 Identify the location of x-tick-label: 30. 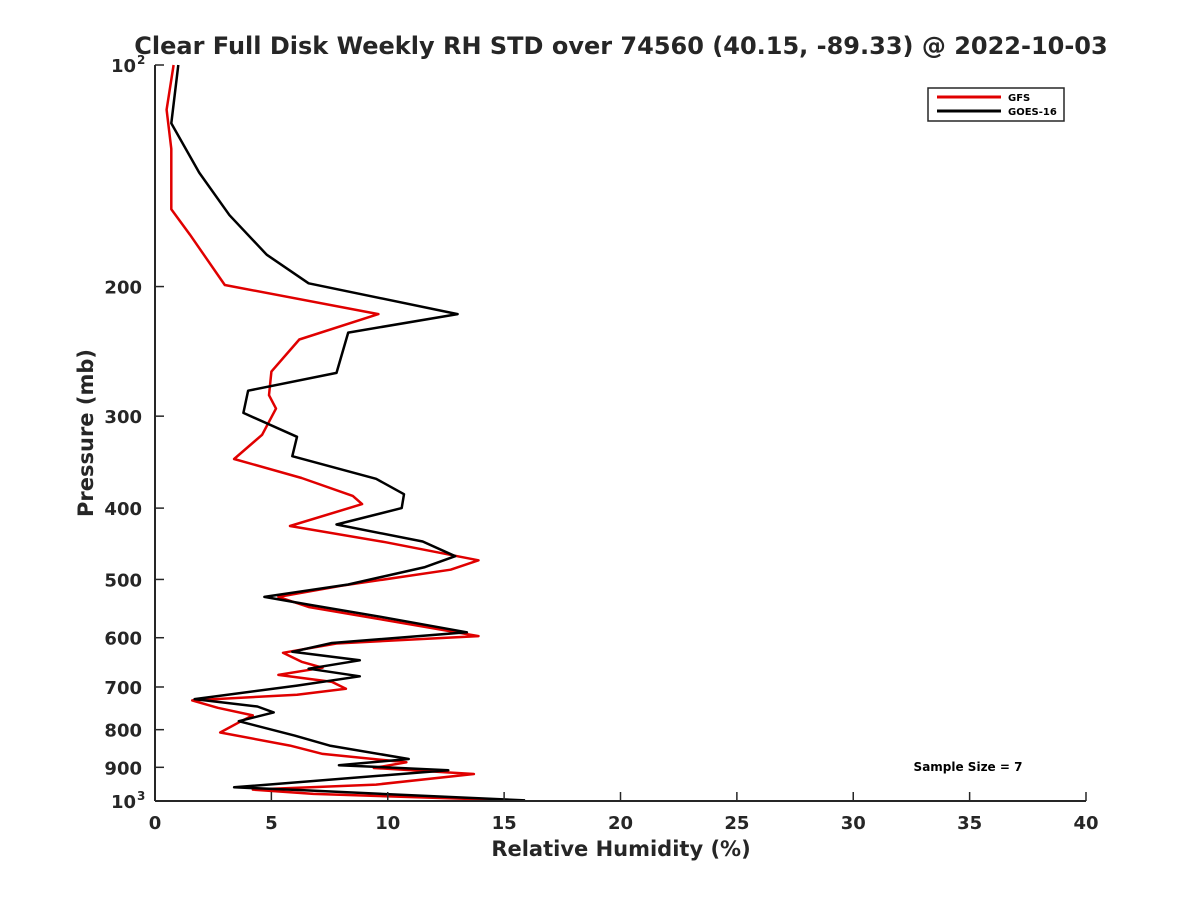
(853, 823).